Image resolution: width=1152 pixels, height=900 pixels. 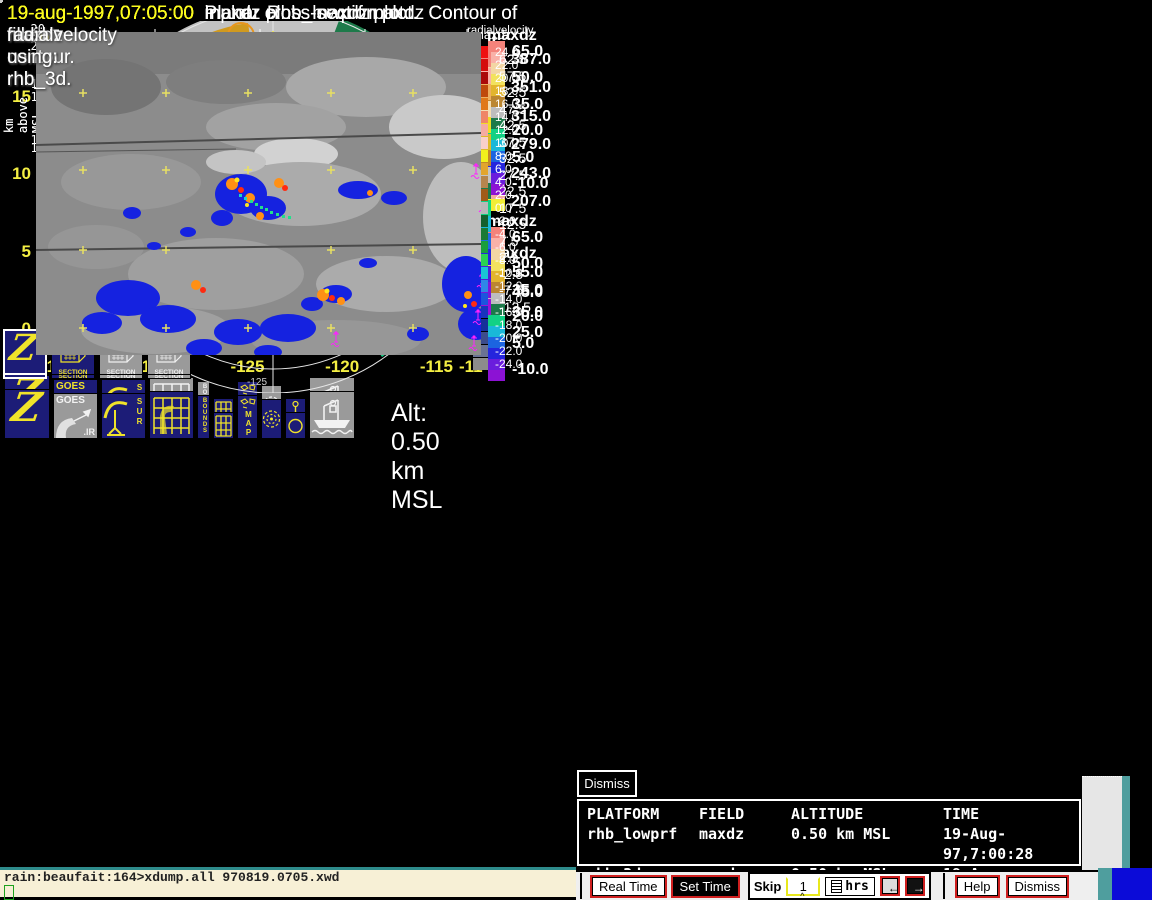 I want to click on colorbar-value: -20.0, so click(x=509, y=337).